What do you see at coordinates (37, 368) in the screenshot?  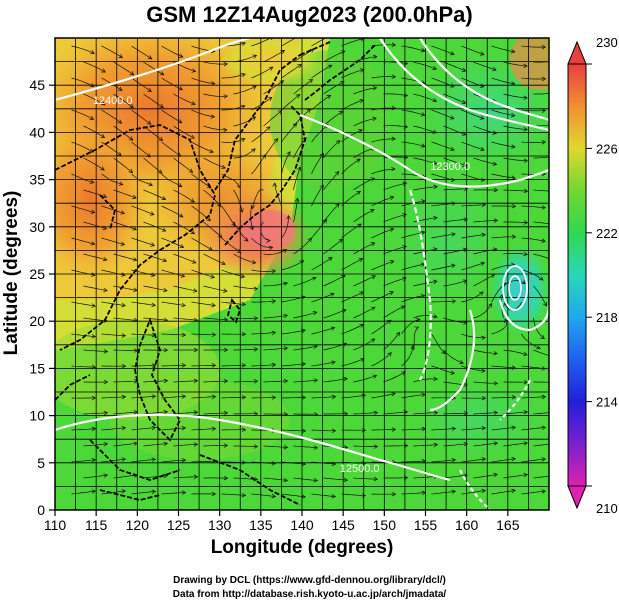 I see `y-tick-label: 15` at bounding box center [37, 368].